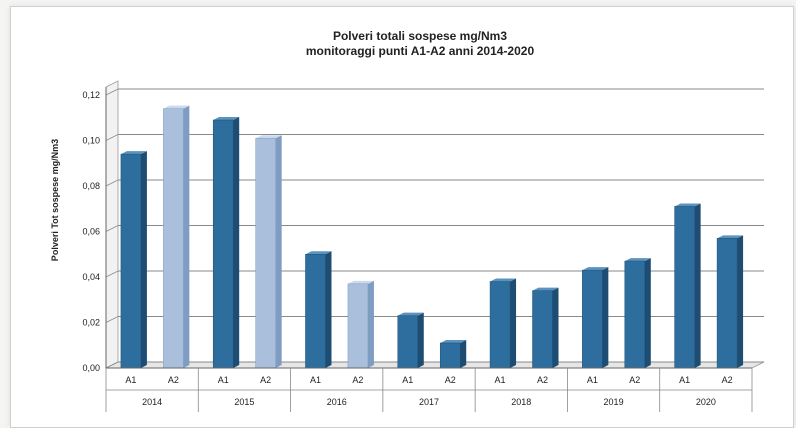 The image size is (796, 428). Describe the element at coordinates (503, 280) in the screenshot. I see `bar-2018-a1-top` at that location.